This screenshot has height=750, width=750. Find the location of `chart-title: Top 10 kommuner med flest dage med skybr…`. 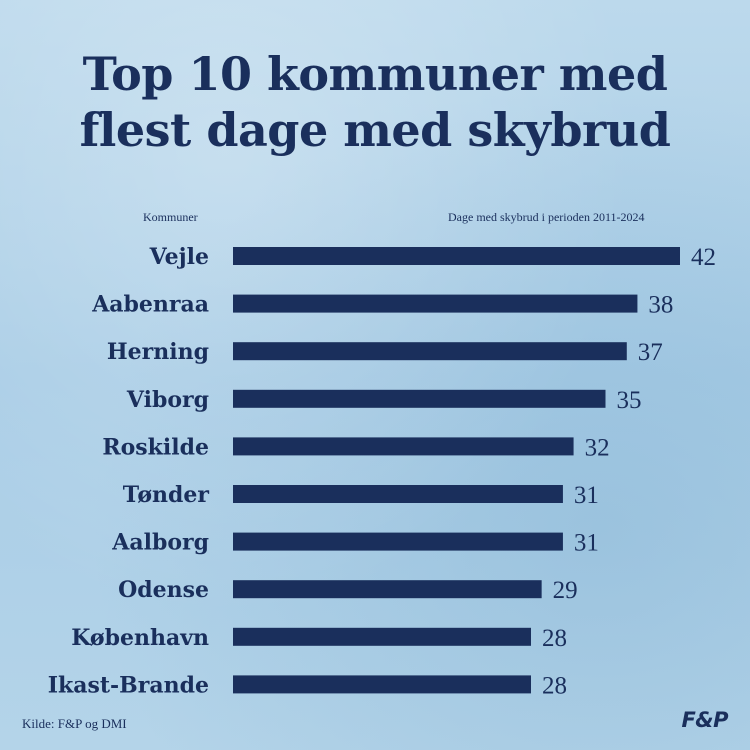

chart-title: Top 10 kommuner med flest dage med skybr… is located at coordinates (375, 102).